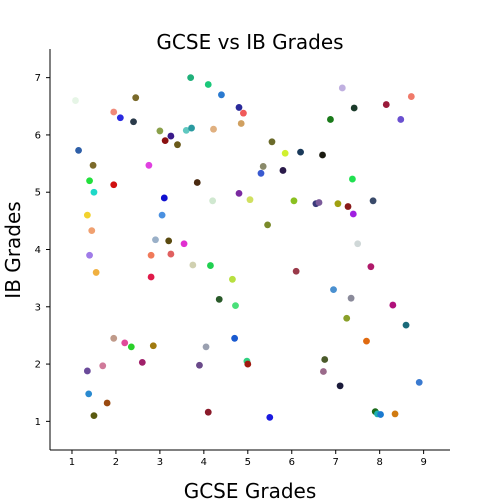 The height and width of the screenshot is (500, 500). I want to click on chart-title: GCSE vs IB Grades, so click(249, 42).